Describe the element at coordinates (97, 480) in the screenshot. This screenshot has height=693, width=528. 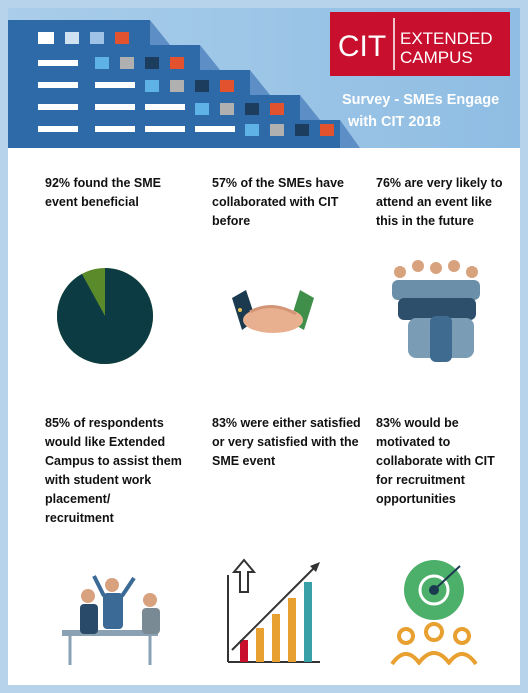
I see `stat-text: with student work` at that location.